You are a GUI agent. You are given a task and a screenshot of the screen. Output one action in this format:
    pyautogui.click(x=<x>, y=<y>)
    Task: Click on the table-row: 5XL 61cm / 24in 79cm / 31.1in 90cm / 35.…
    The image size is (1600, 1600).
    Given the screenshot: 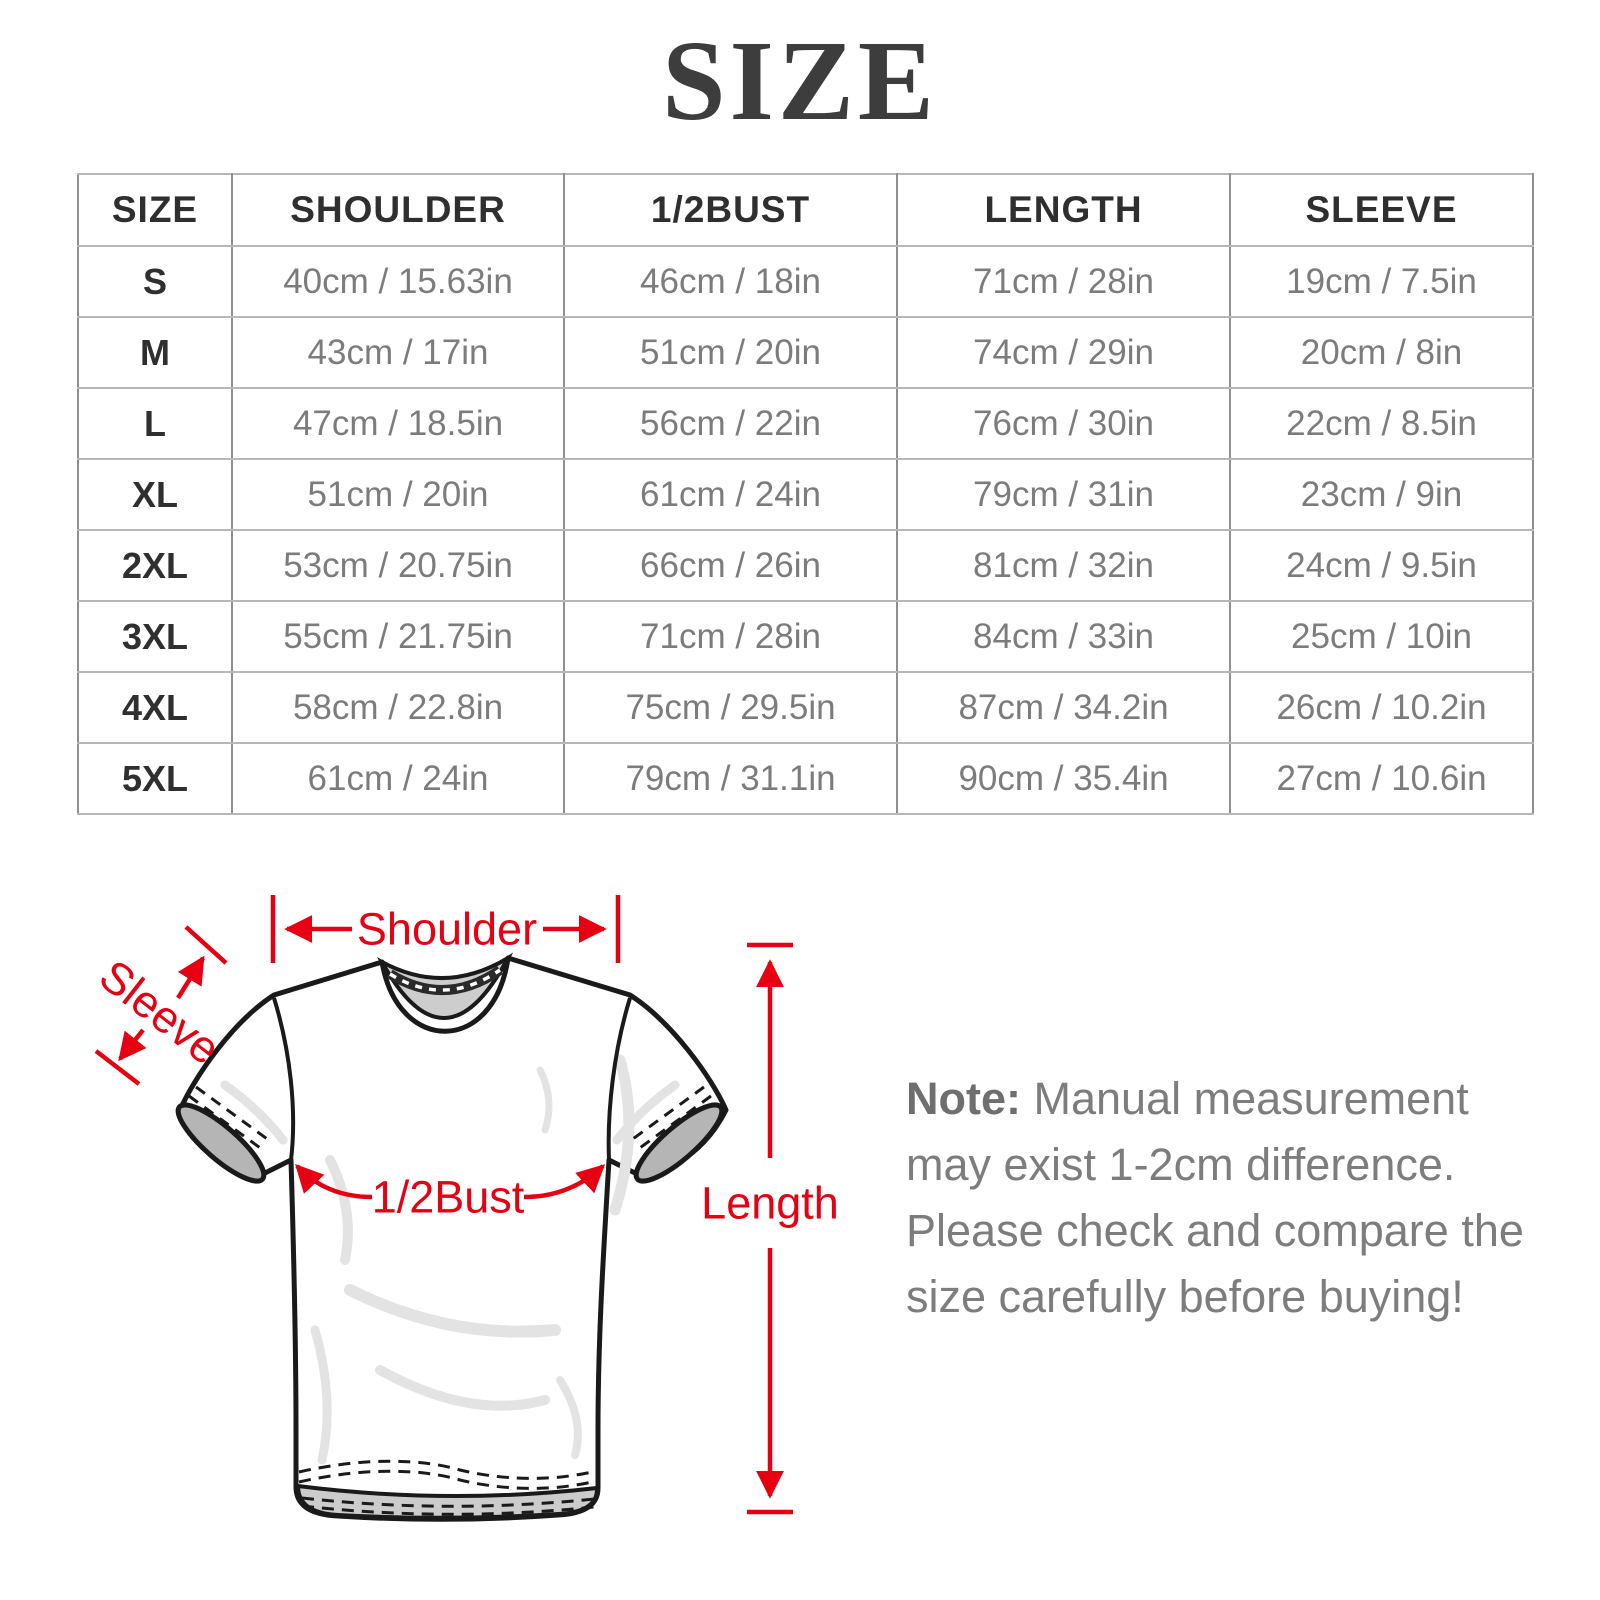 What is the action you would take?
    pyautogui.click(x=805, y=778)
    